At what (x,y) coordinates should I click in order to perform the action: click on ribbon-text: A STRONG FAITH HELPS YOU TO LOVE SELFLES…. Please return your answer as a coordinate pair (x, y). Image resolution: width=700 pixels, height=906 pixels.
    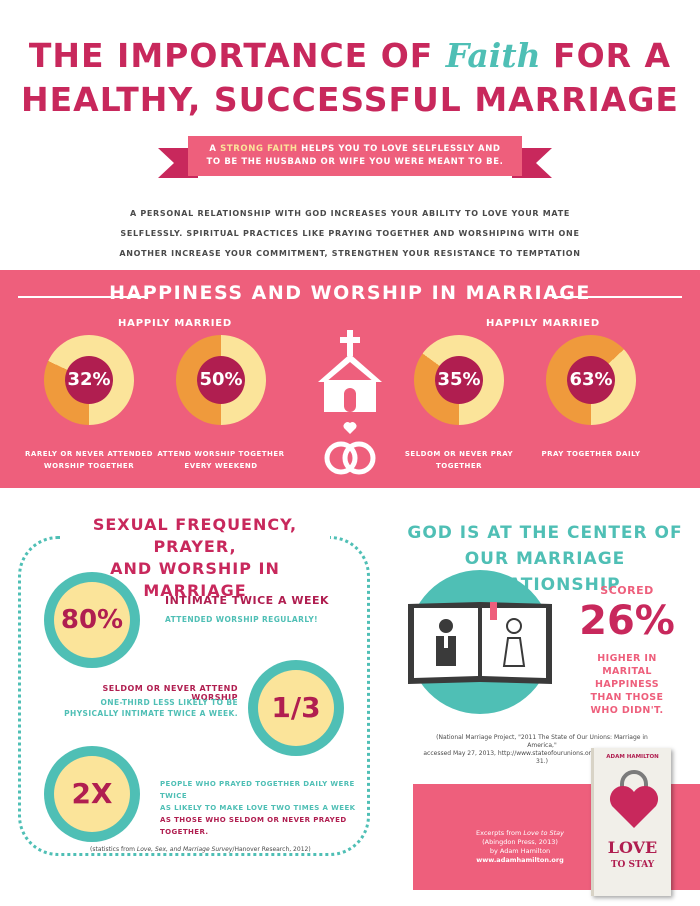
    Looking at the image, I should click on (355, 156).